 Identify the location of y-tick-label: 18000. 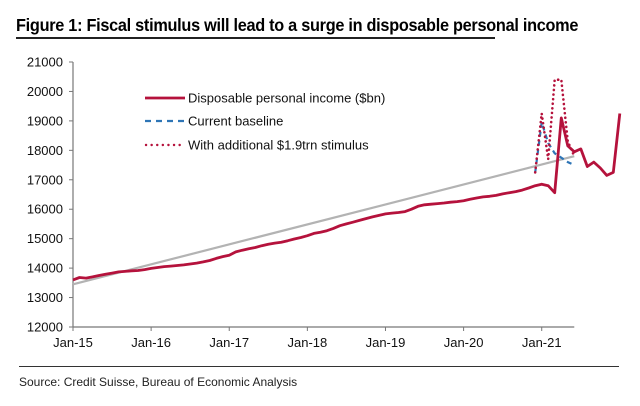
(45, 150).